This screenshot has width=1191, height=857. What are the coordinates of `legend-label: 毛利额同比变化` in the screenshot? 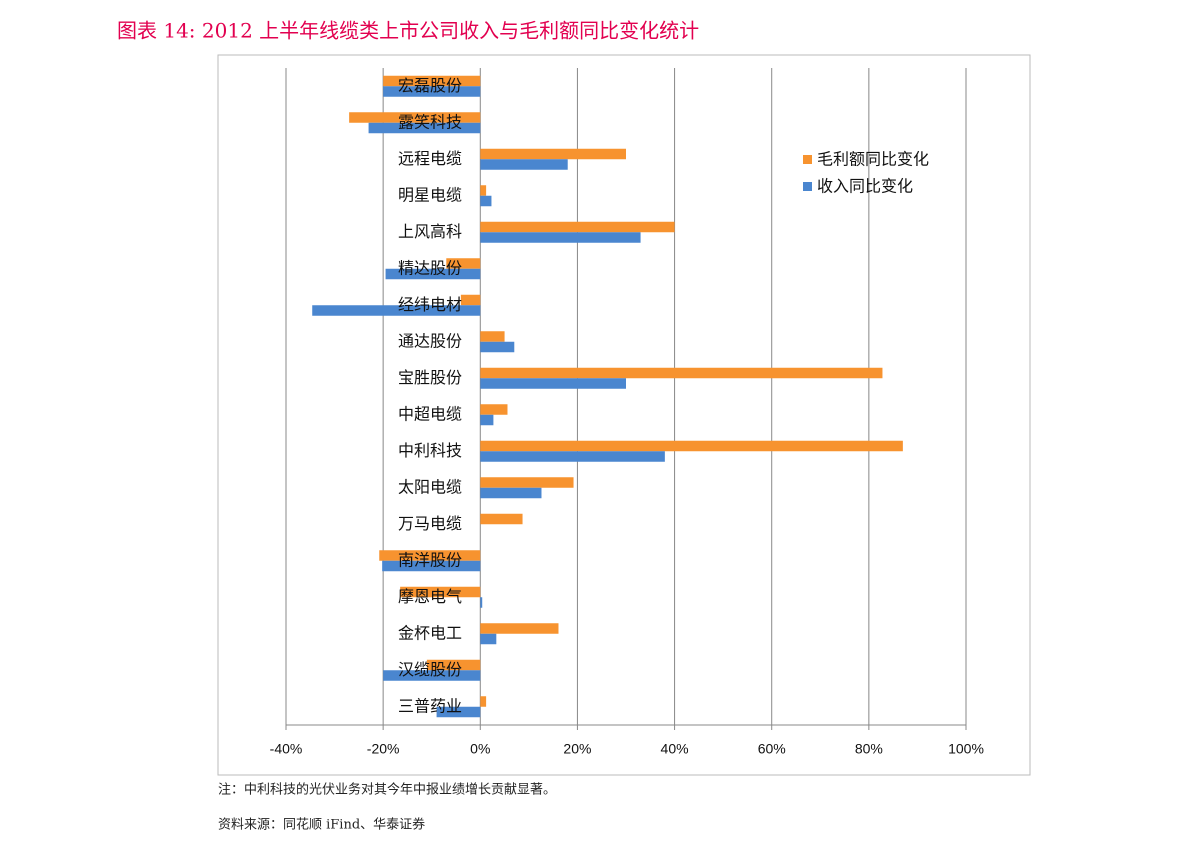 It's located at (873, 159).